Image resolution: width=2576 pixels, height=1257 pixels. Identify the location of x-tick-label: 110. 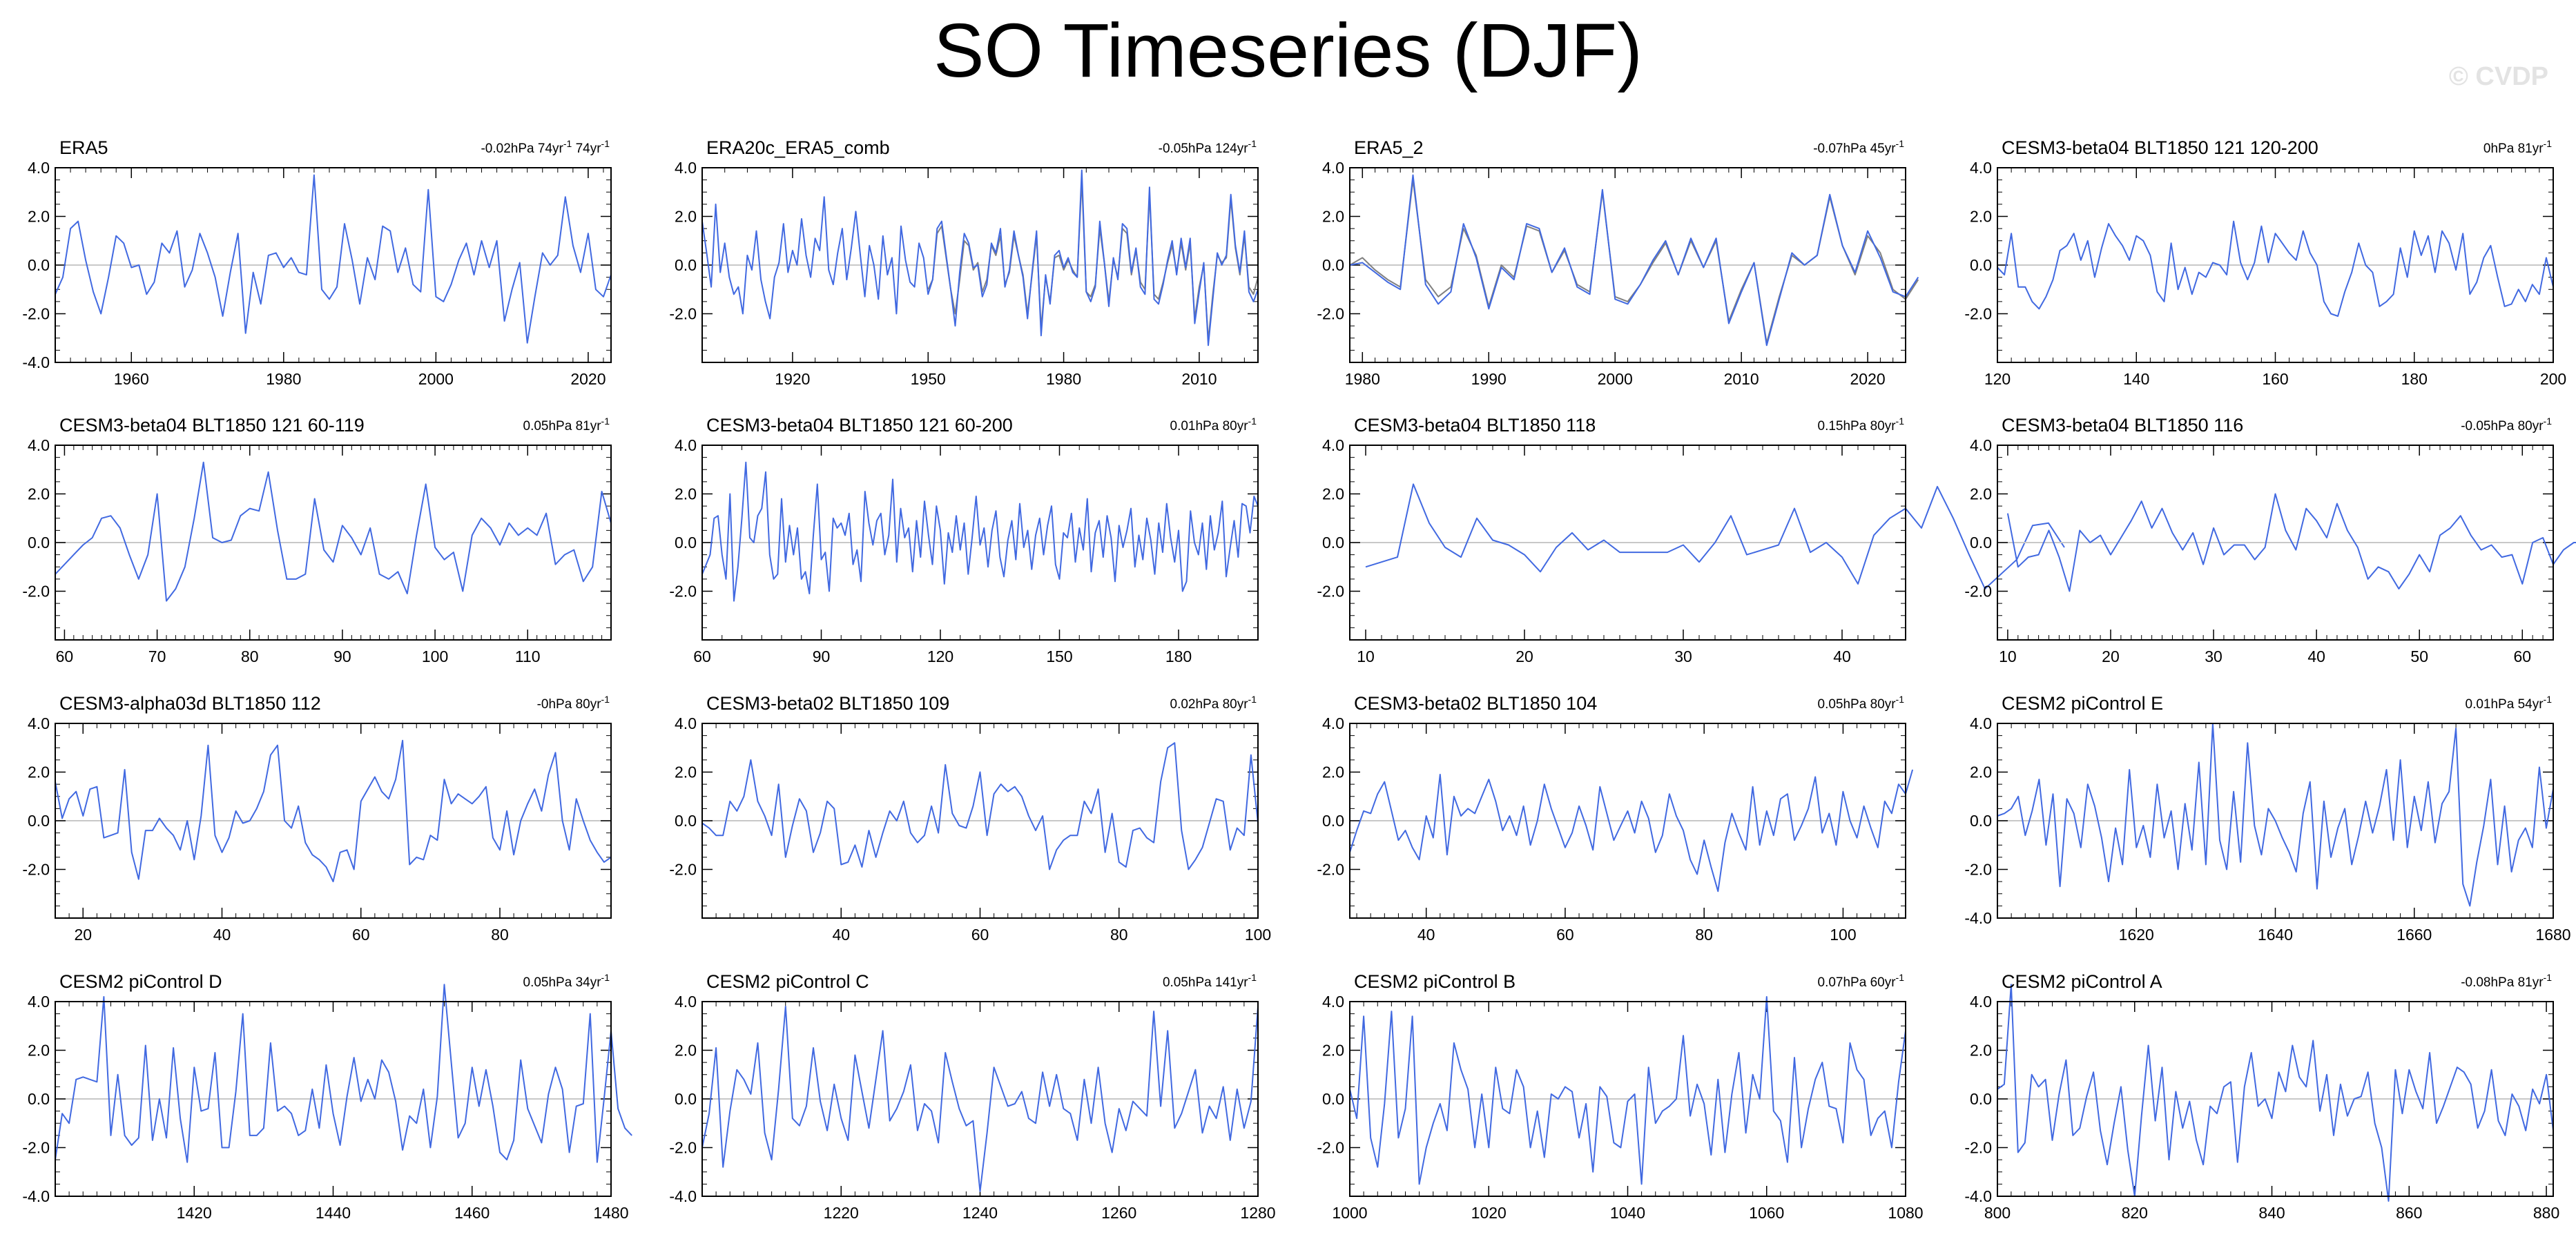
(528, 656).